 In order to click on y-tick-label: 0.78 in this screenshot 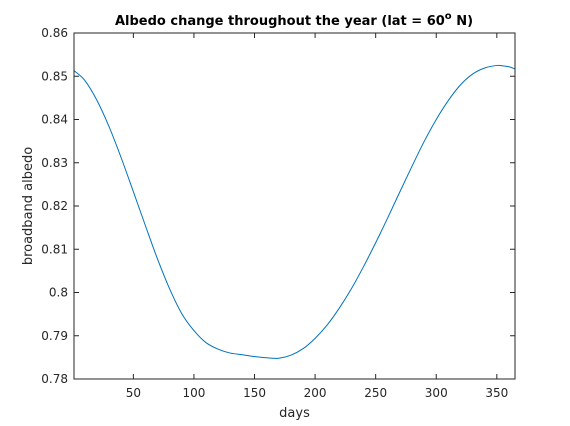, I will do `click(54, 379)`.